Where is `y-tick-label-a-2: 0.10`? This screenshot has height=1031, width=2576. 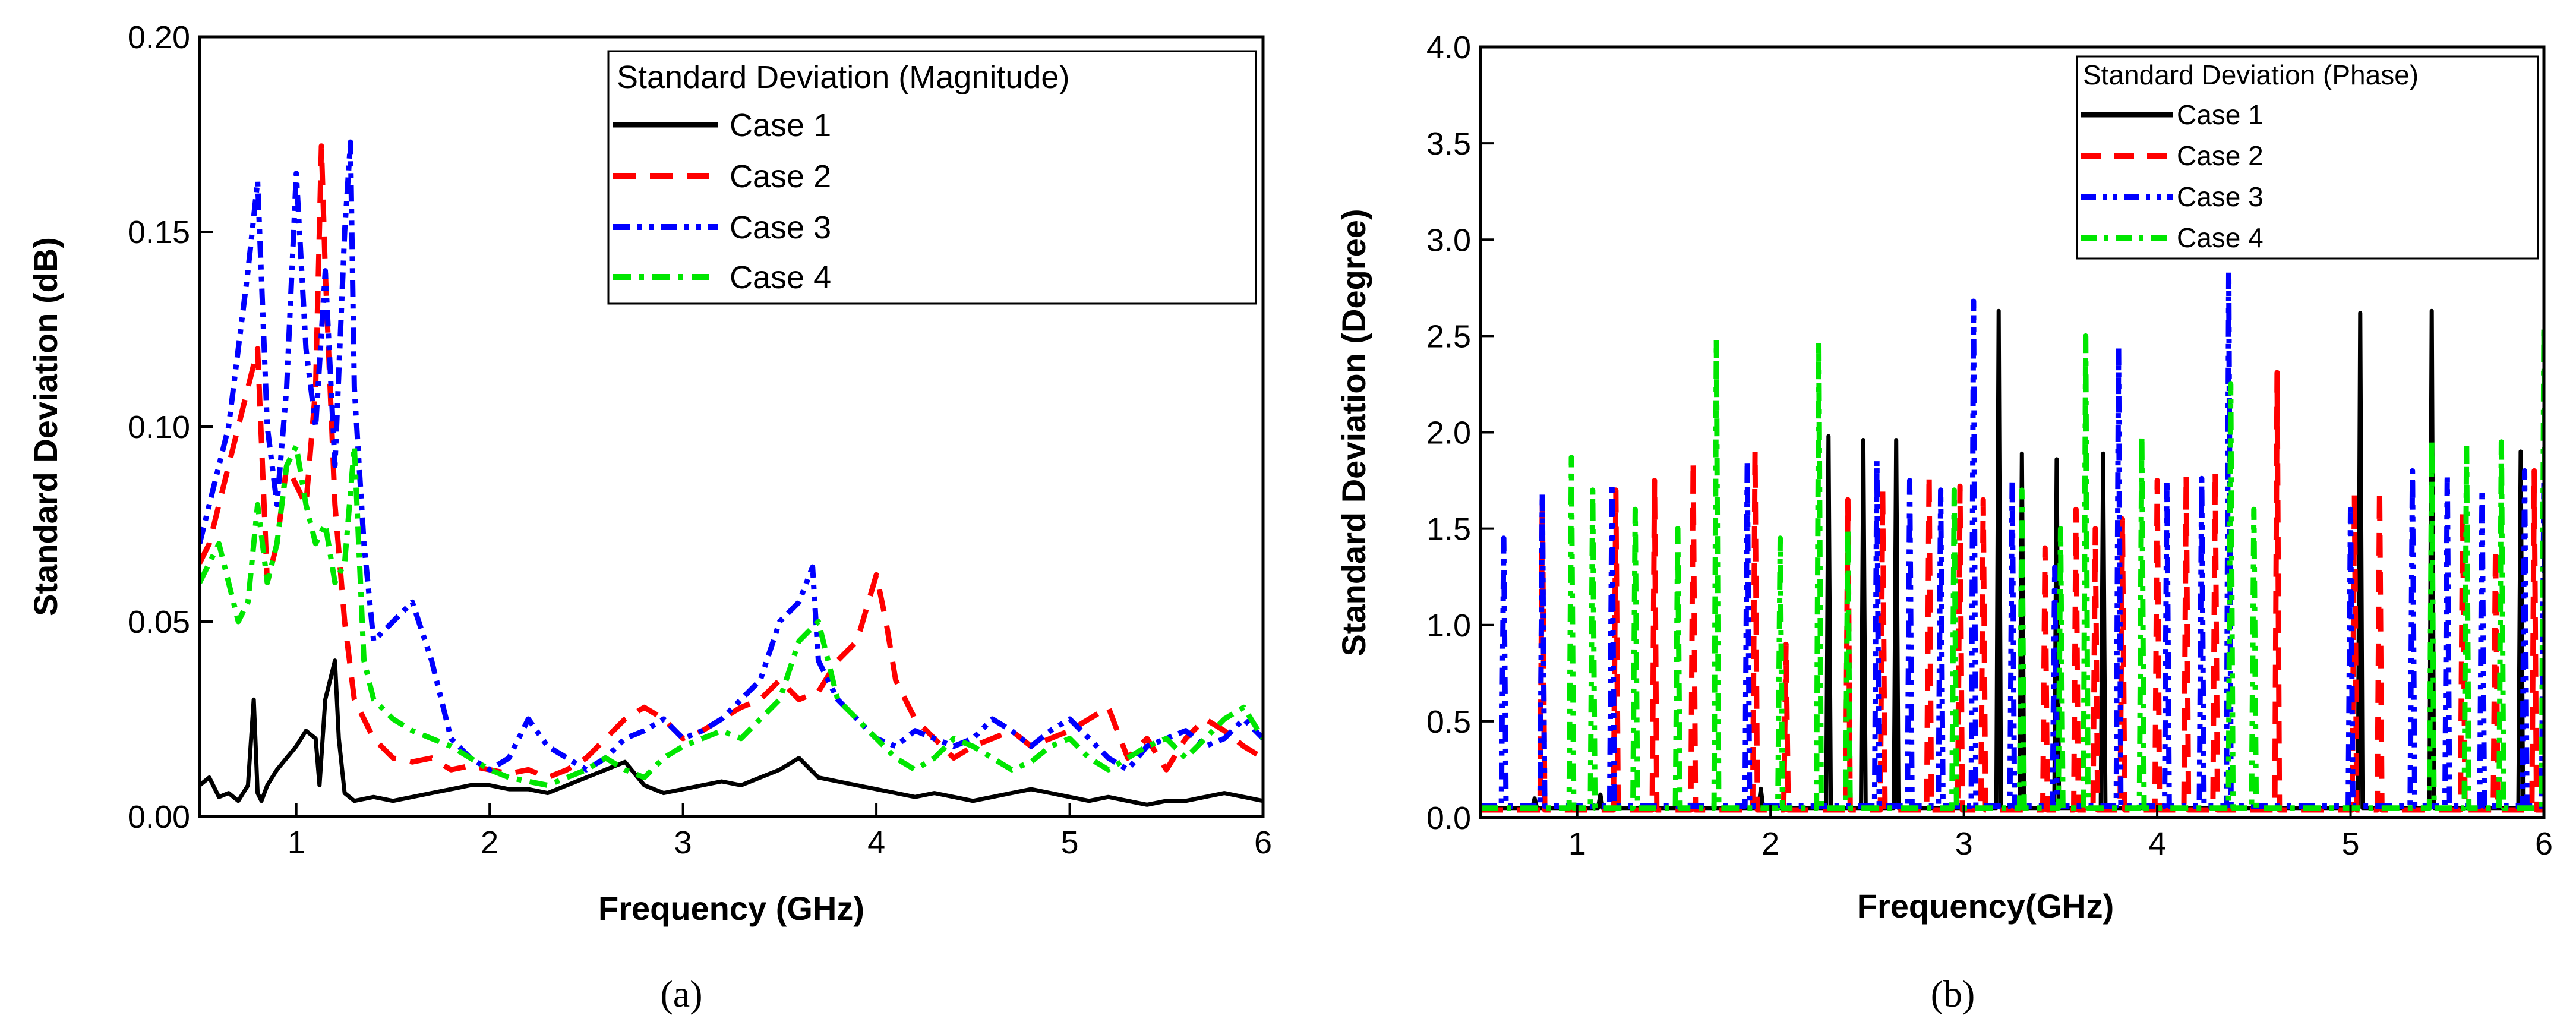 y-tick-label-a-2: 0.10 is located at coordinates (159, 427).